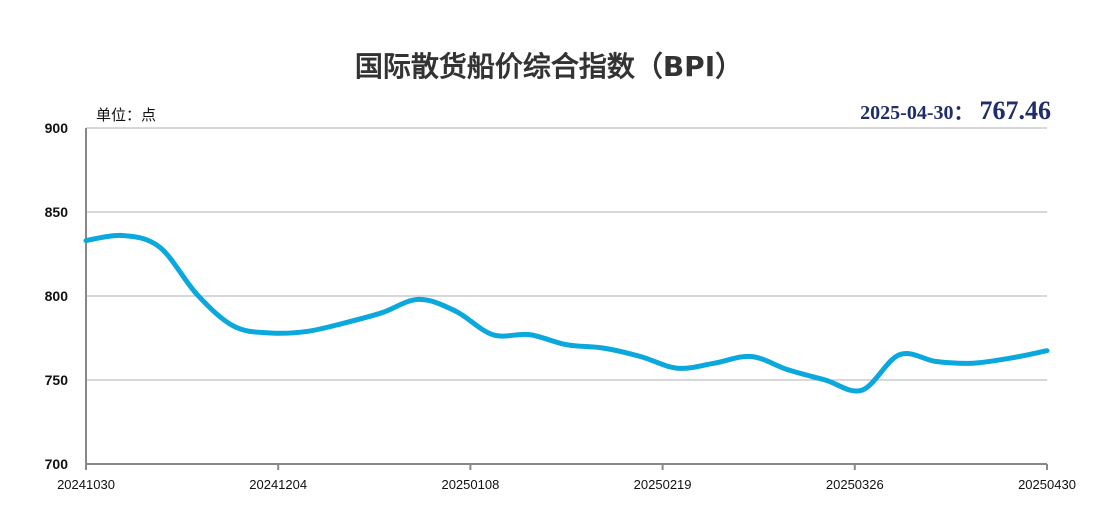 This screenshot has height=530, width=1098. I want to click on x-tick-label-20241030: 20241030, so click(86, 484).